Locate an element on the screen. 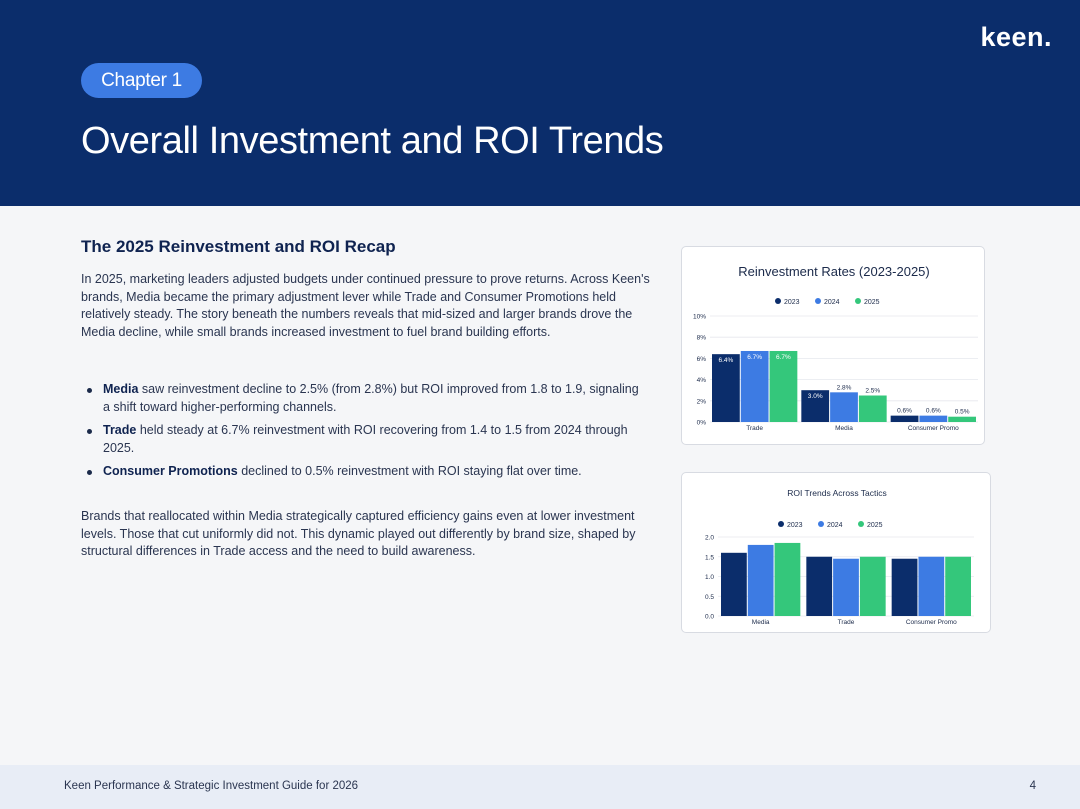  y-tick-label: 6% is located at coordinates (702, 359).